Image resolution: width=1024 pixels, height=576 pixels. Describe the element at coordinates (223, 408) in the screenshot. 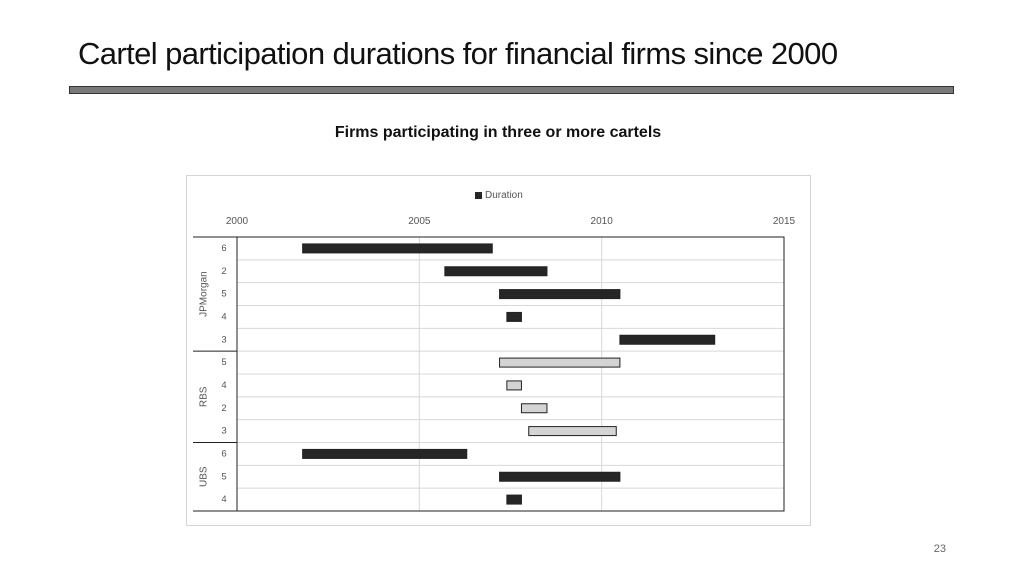

I see `row-label-rbs-2: 2` at that location.